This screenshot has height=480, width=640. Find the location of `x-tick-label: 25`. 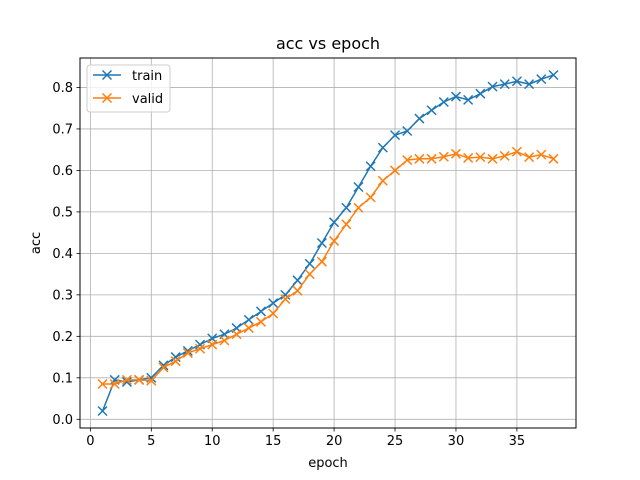

x-tick-label: 25 is located at coordinates (395, 441).